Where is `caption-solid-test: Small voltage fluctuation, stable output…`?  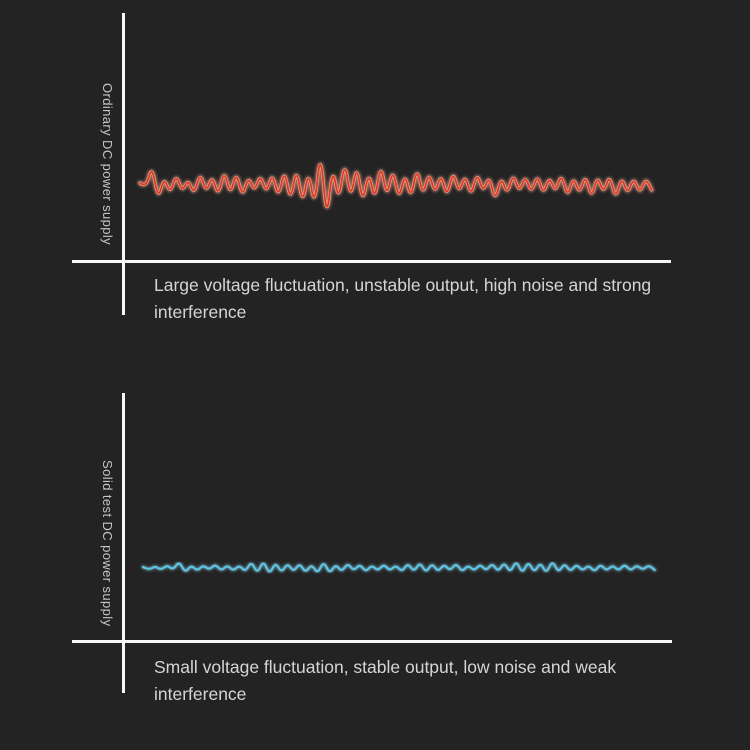 caption-solid-test: Small voltage fluctuation, stable output… is located at coordinates (385, 680).